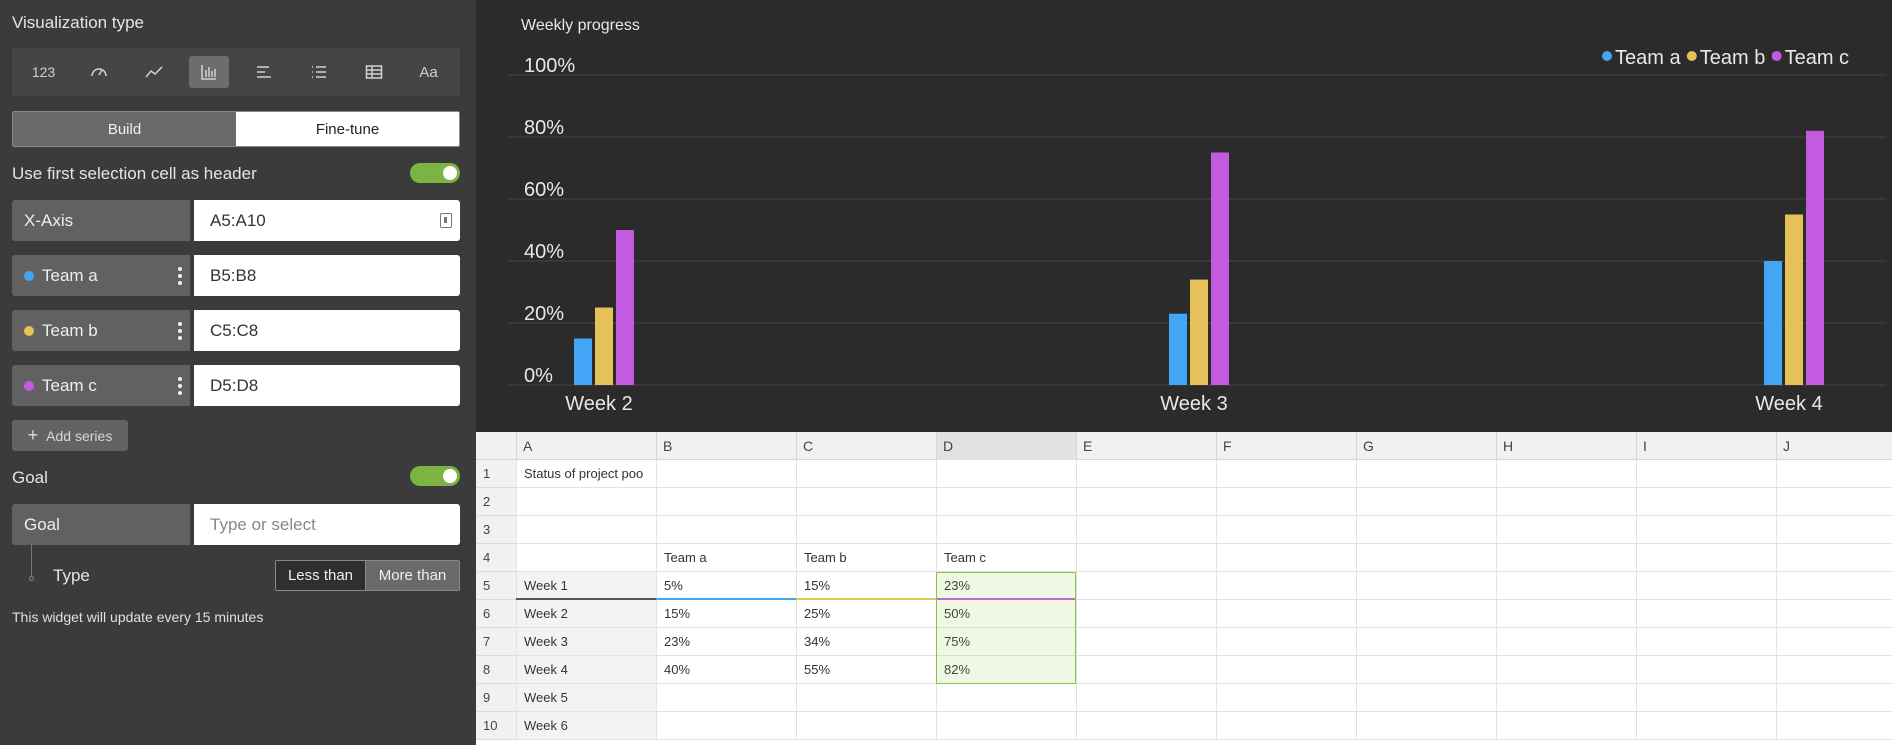 This screenshot has width=1892, height=745. I want to click on cell-g8, so click(1426, 670).